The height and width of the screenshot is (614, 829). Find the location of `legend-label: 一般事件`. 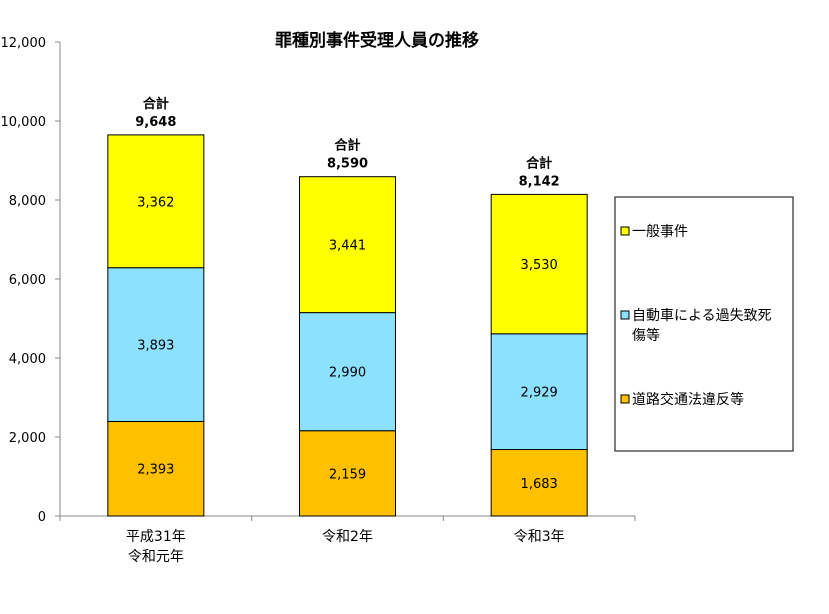

legend-label: 一般事件 is located at coordinates (660, 232).